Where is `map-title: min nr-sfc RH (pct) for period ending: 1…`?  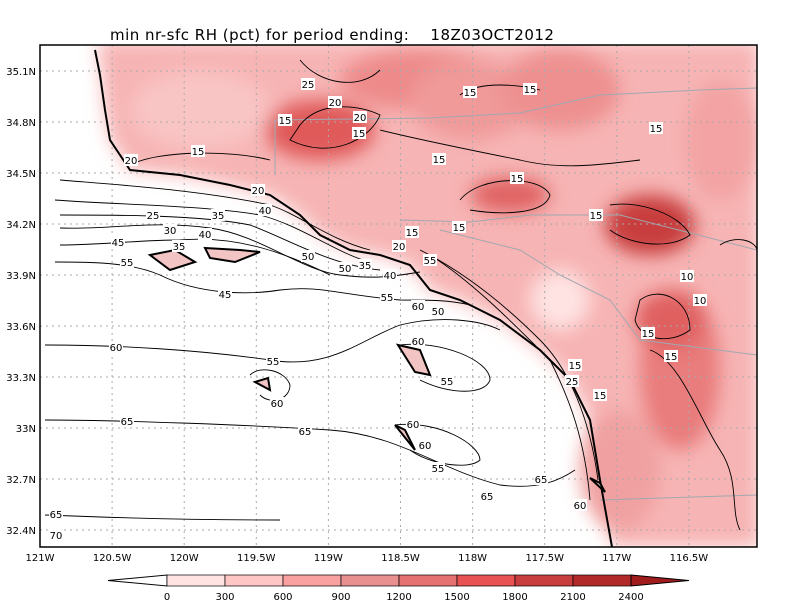 map-title: min nr-sfc RH (pct) for period ending: 1… is located at coordinates (332, 35).